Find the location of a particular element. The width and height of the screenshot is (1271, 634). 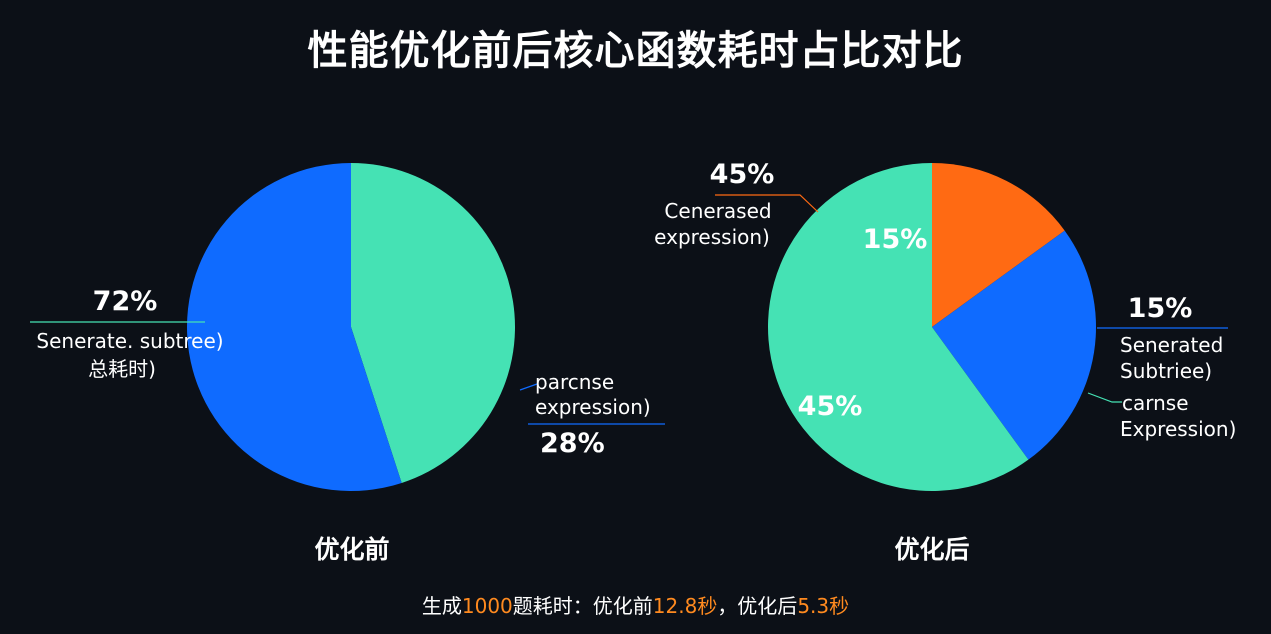

pie-before is located at coordinates (350, 327).